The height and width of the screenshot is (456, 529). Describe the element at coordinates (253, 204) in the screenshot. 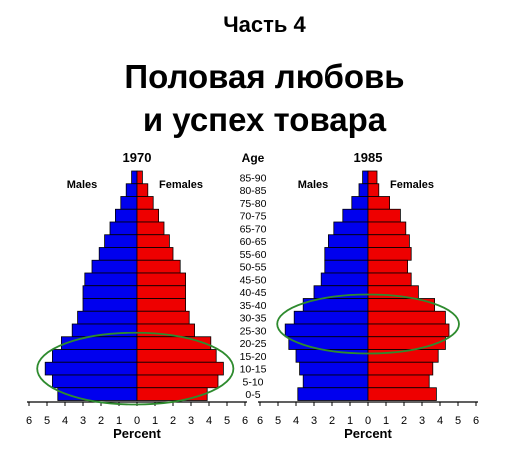

I see `age-group-label: 75-80` at that location.